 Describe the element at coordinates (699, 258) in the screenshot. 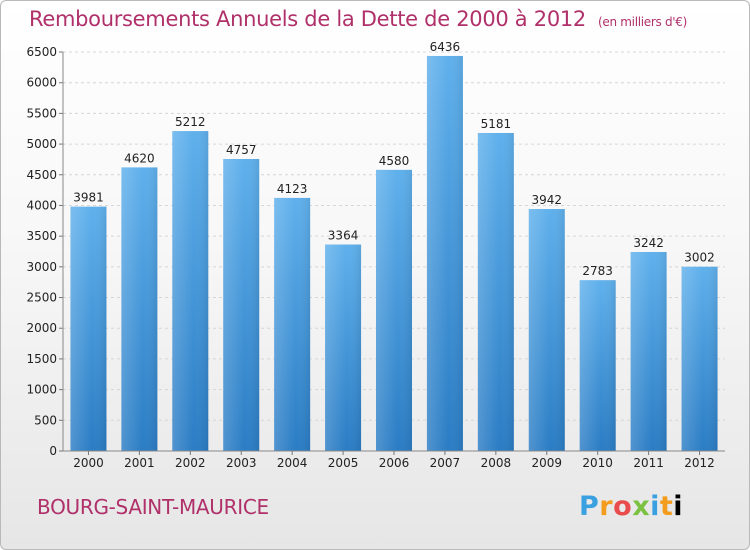

I see `value-label: 3002` at that location.